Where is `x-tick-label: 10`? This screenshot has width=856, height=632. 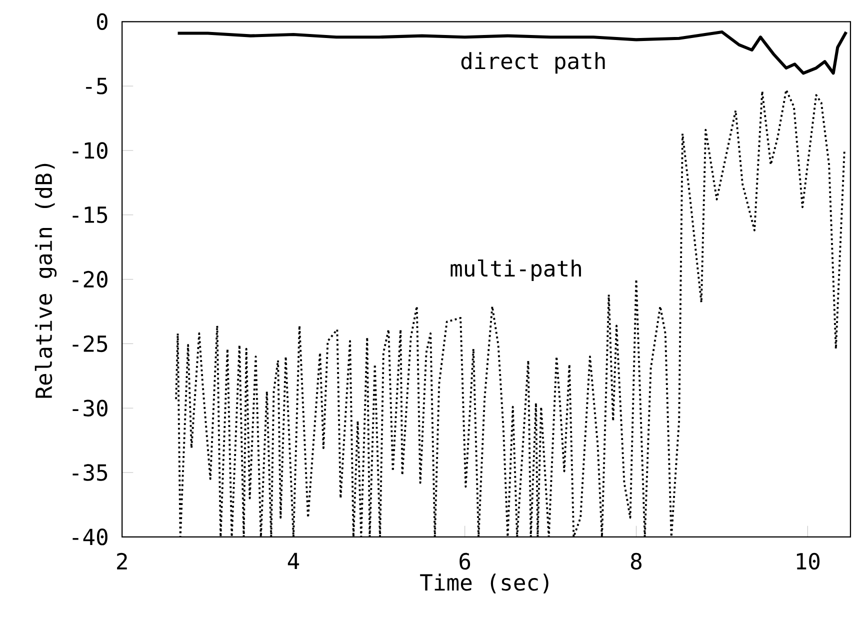 x-tick-label: 10 is located at coordinates (808, 561).